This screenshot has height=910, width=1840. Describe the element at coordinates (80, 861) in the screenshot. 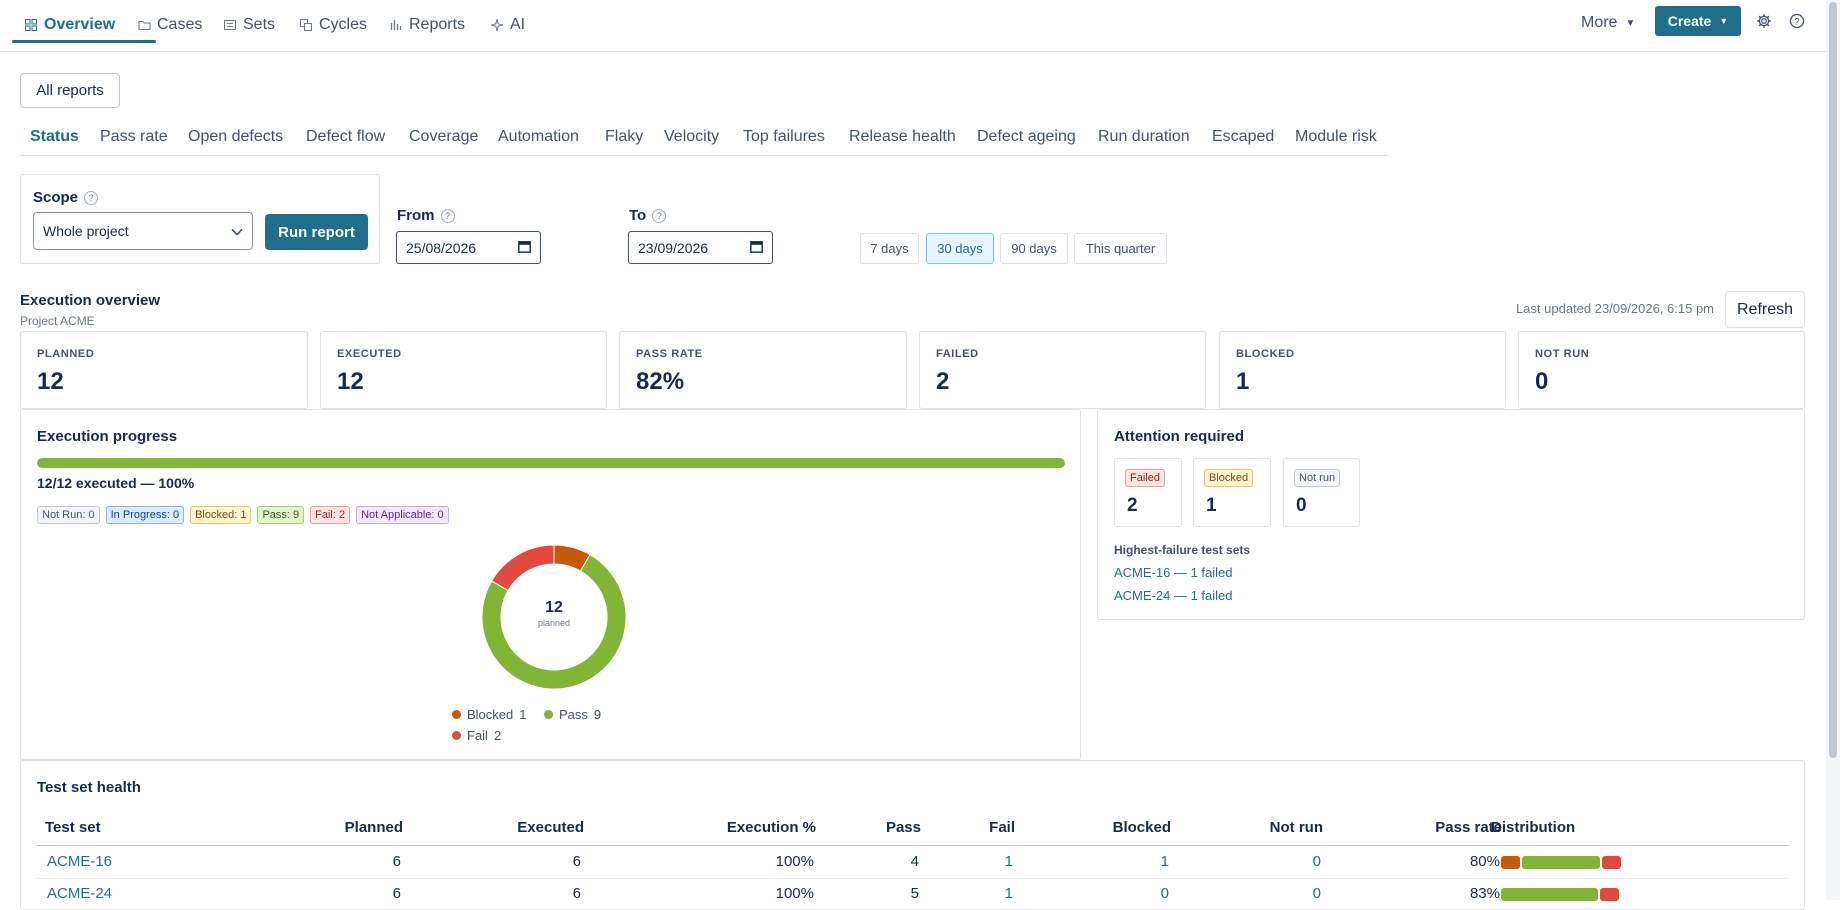

I see `test-set-link: ACME-16` at that location.